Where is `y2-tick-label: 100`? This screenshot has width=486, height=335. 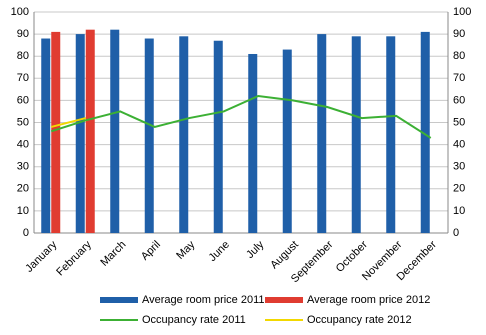
y2-tick-label: 100 is located at coordinates (462, 12).